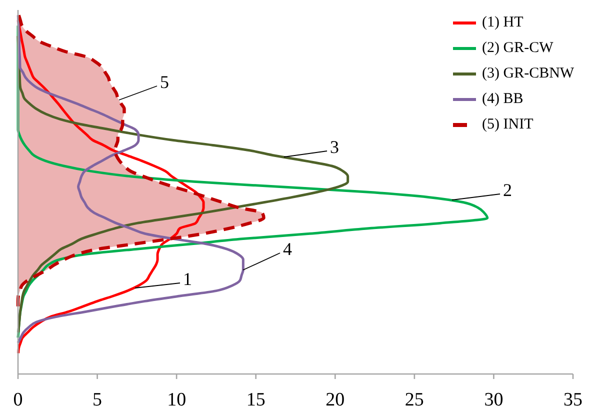  I want to click on x-tick-label: 15, so click(256, 399).